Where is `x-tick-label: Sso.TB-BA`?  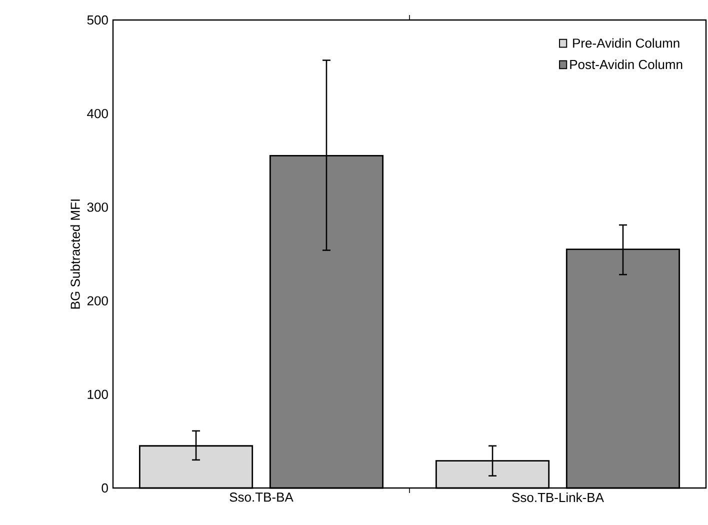 x-tick-label: Sso.TB-BA is located at coordinates (262, 497).